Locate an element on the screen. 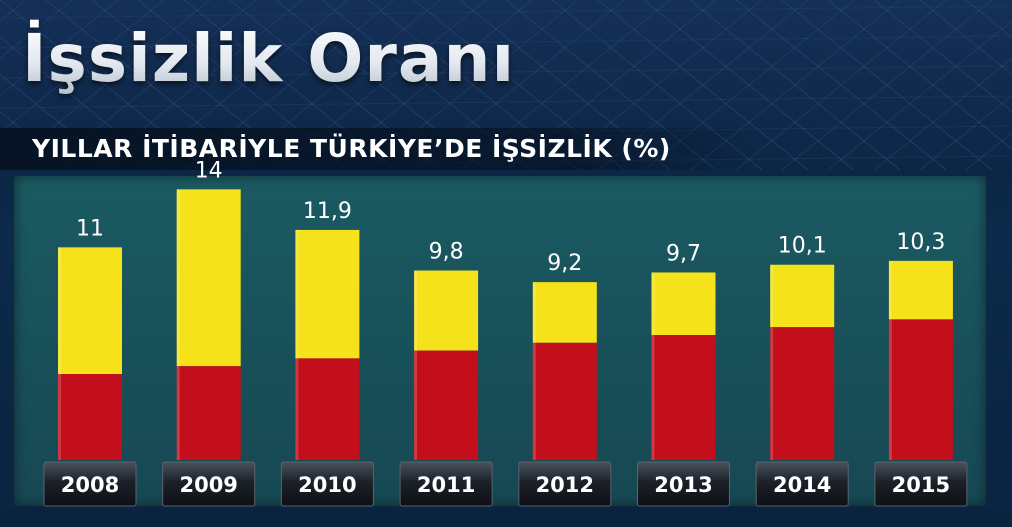 The height and width of the screenshot is (527, 1012). bar-2014: 10,1 is located at coordinates (802, 347).